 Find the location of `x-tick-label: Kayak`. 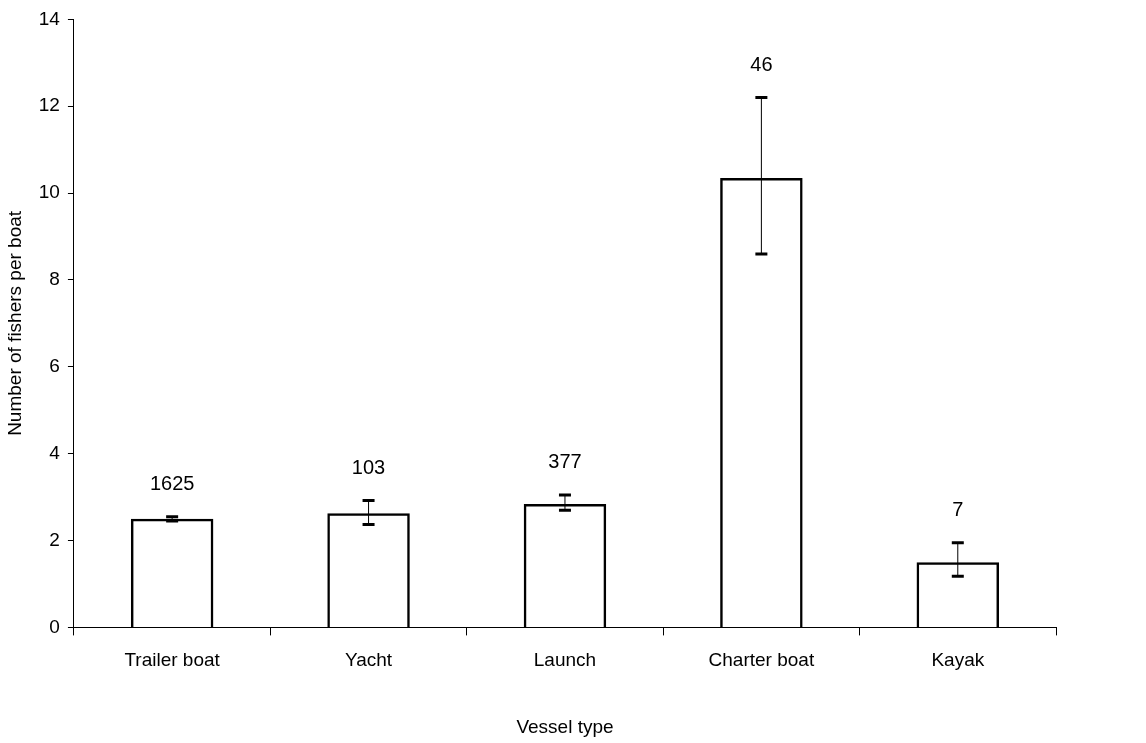

x-tick-label: Kayak is located at coordinates (958, 660).